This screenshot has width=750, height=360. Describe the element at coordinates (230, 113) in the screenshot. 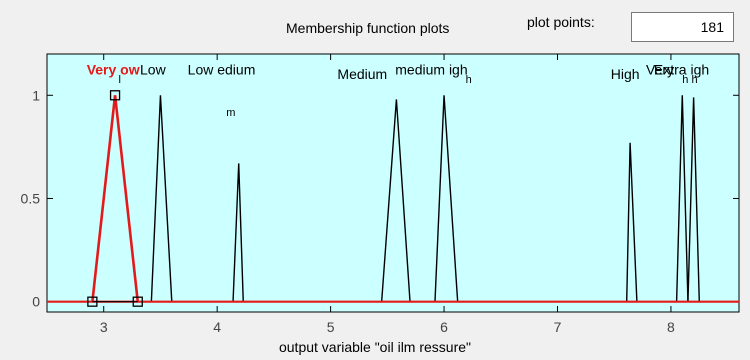

I see `mf-label-subscript: m` at that location.